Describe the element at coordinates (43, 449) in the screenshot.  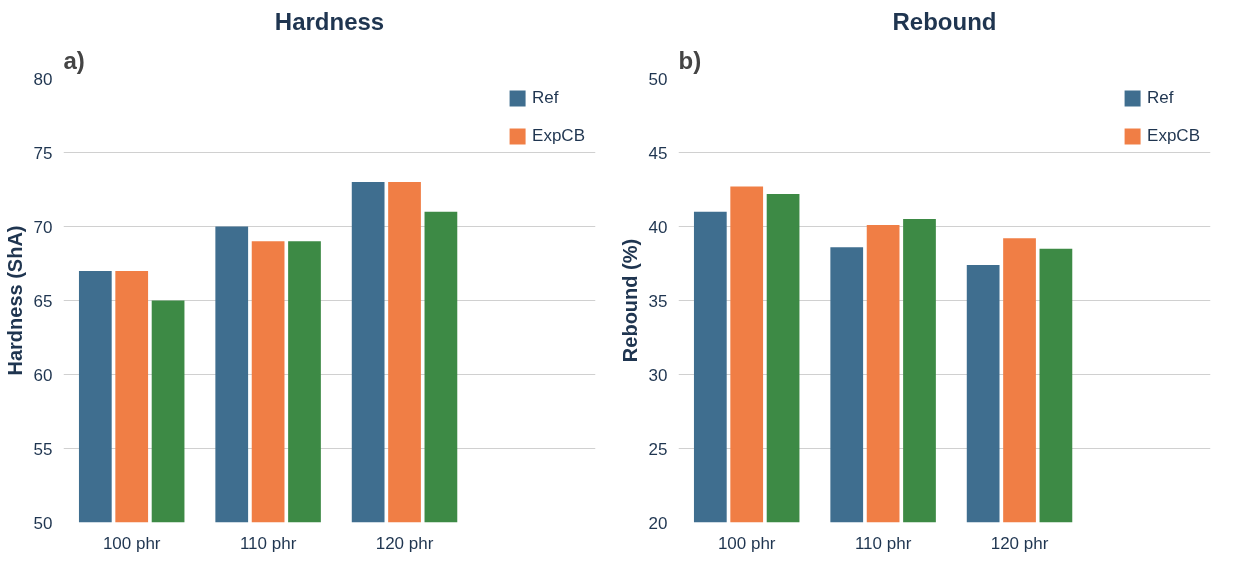
I see `y-tick-label: 55` at that location.